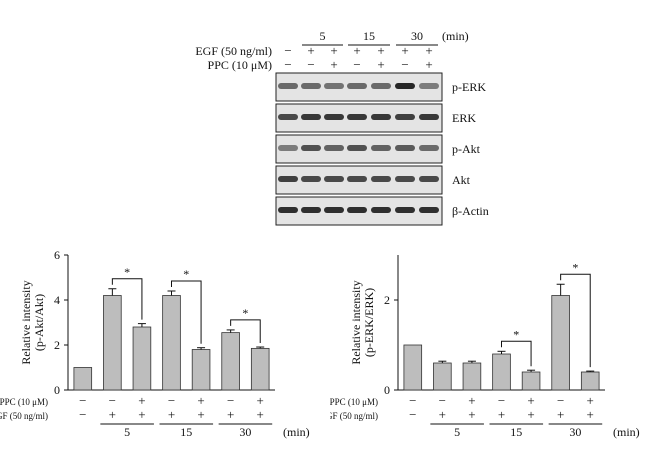 The width and height of the screenshot is (660, 470). Describe the element at coordinates (24, 402) in the screenshot. I see `ppc-row-label: PPC (10 μM)` at that location.